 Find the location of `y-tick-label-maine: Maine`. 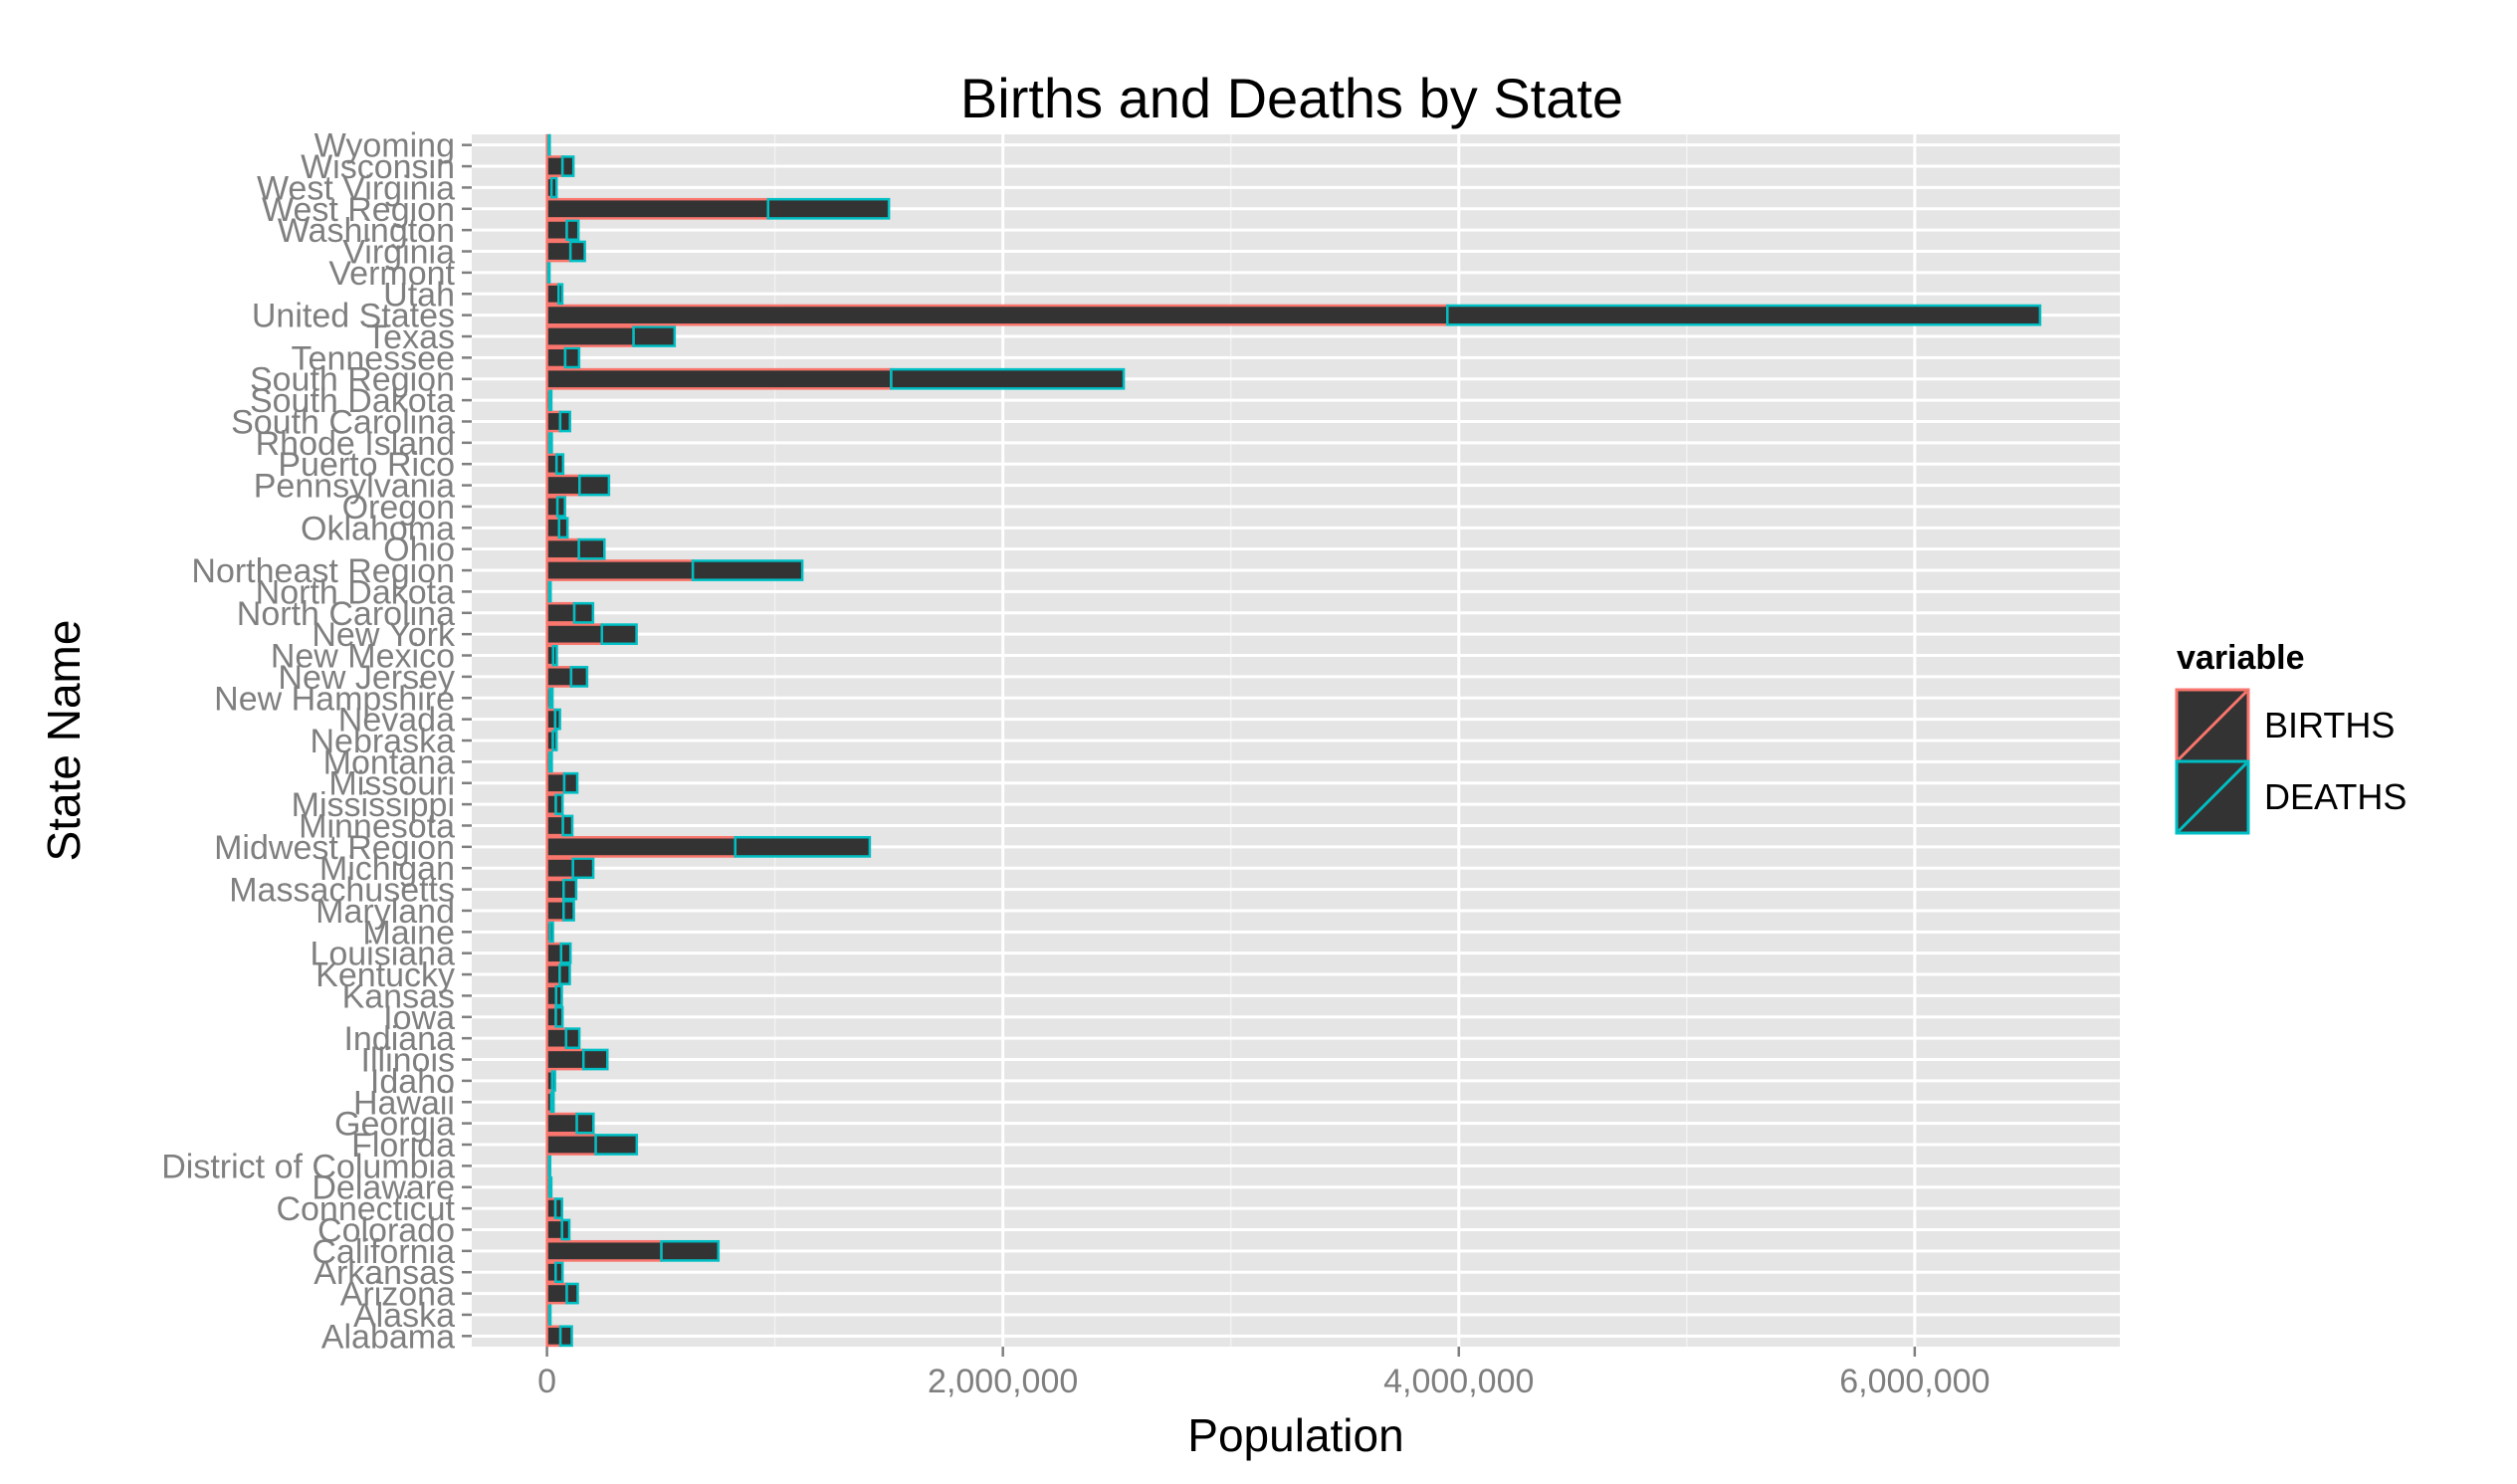

y-tick-label-maine: Maine is located at coordinates (409, 933).